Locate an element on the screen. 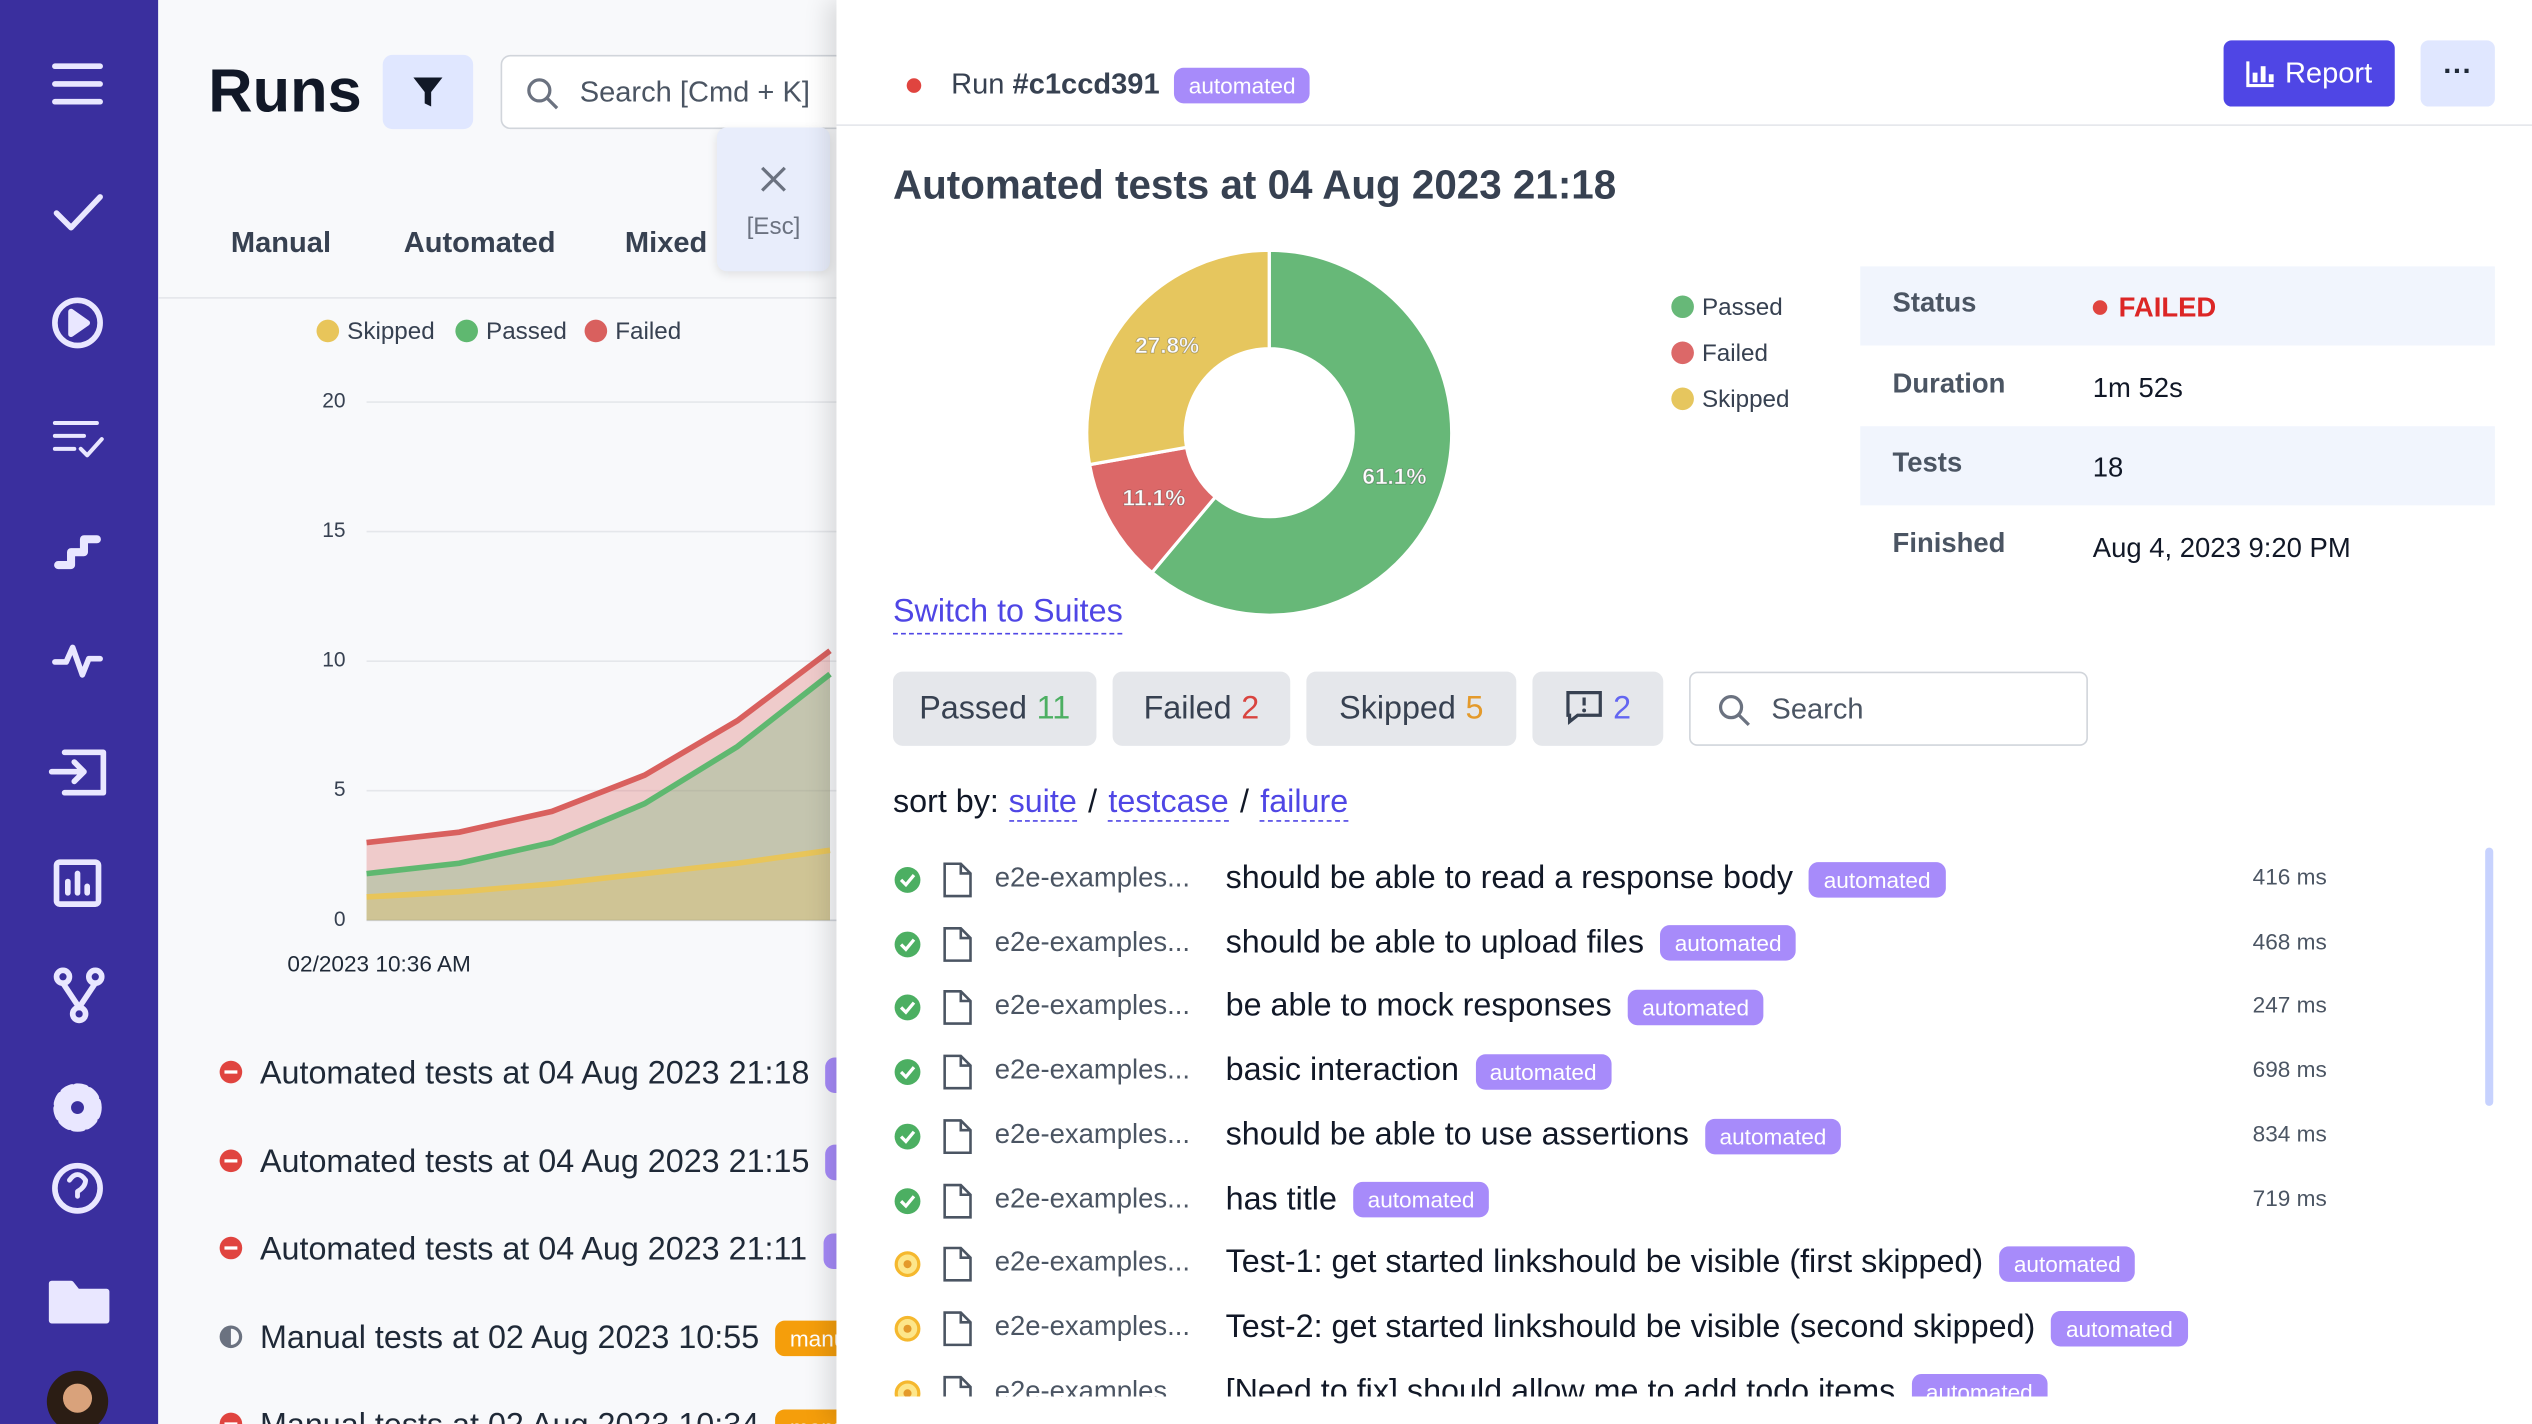 The height and width of the screenshot is (1424, 2532). more-button: ··· is located at coordinates (2457, 73).